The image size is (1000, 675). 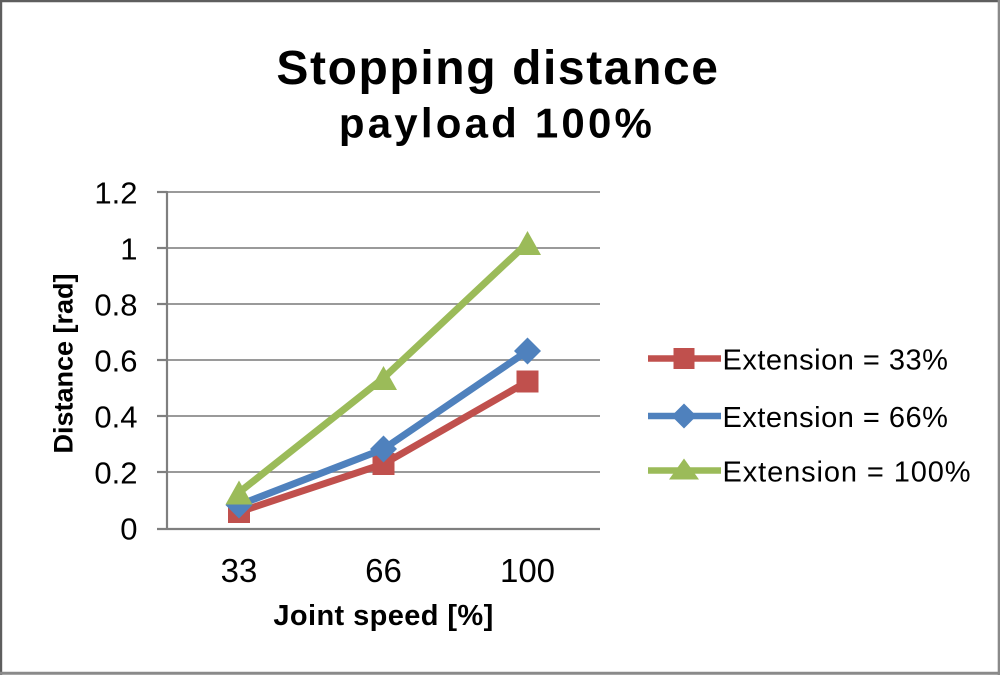 I want to click on svg-text: 0, so click(x=128, y=529).